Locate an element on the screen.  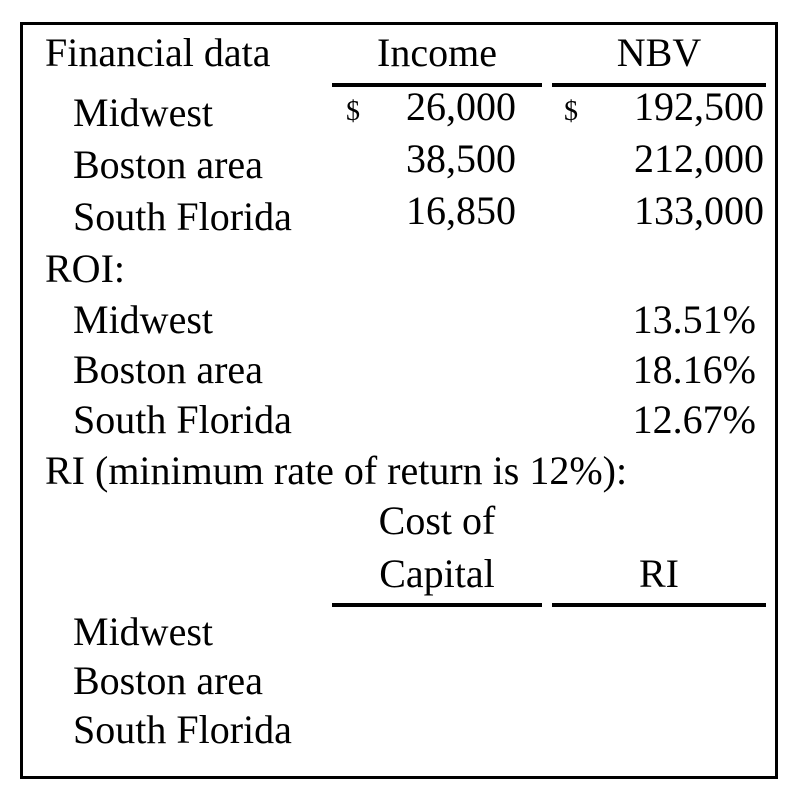
roi-section-row: ROI: is located at coordinates (399, 269).